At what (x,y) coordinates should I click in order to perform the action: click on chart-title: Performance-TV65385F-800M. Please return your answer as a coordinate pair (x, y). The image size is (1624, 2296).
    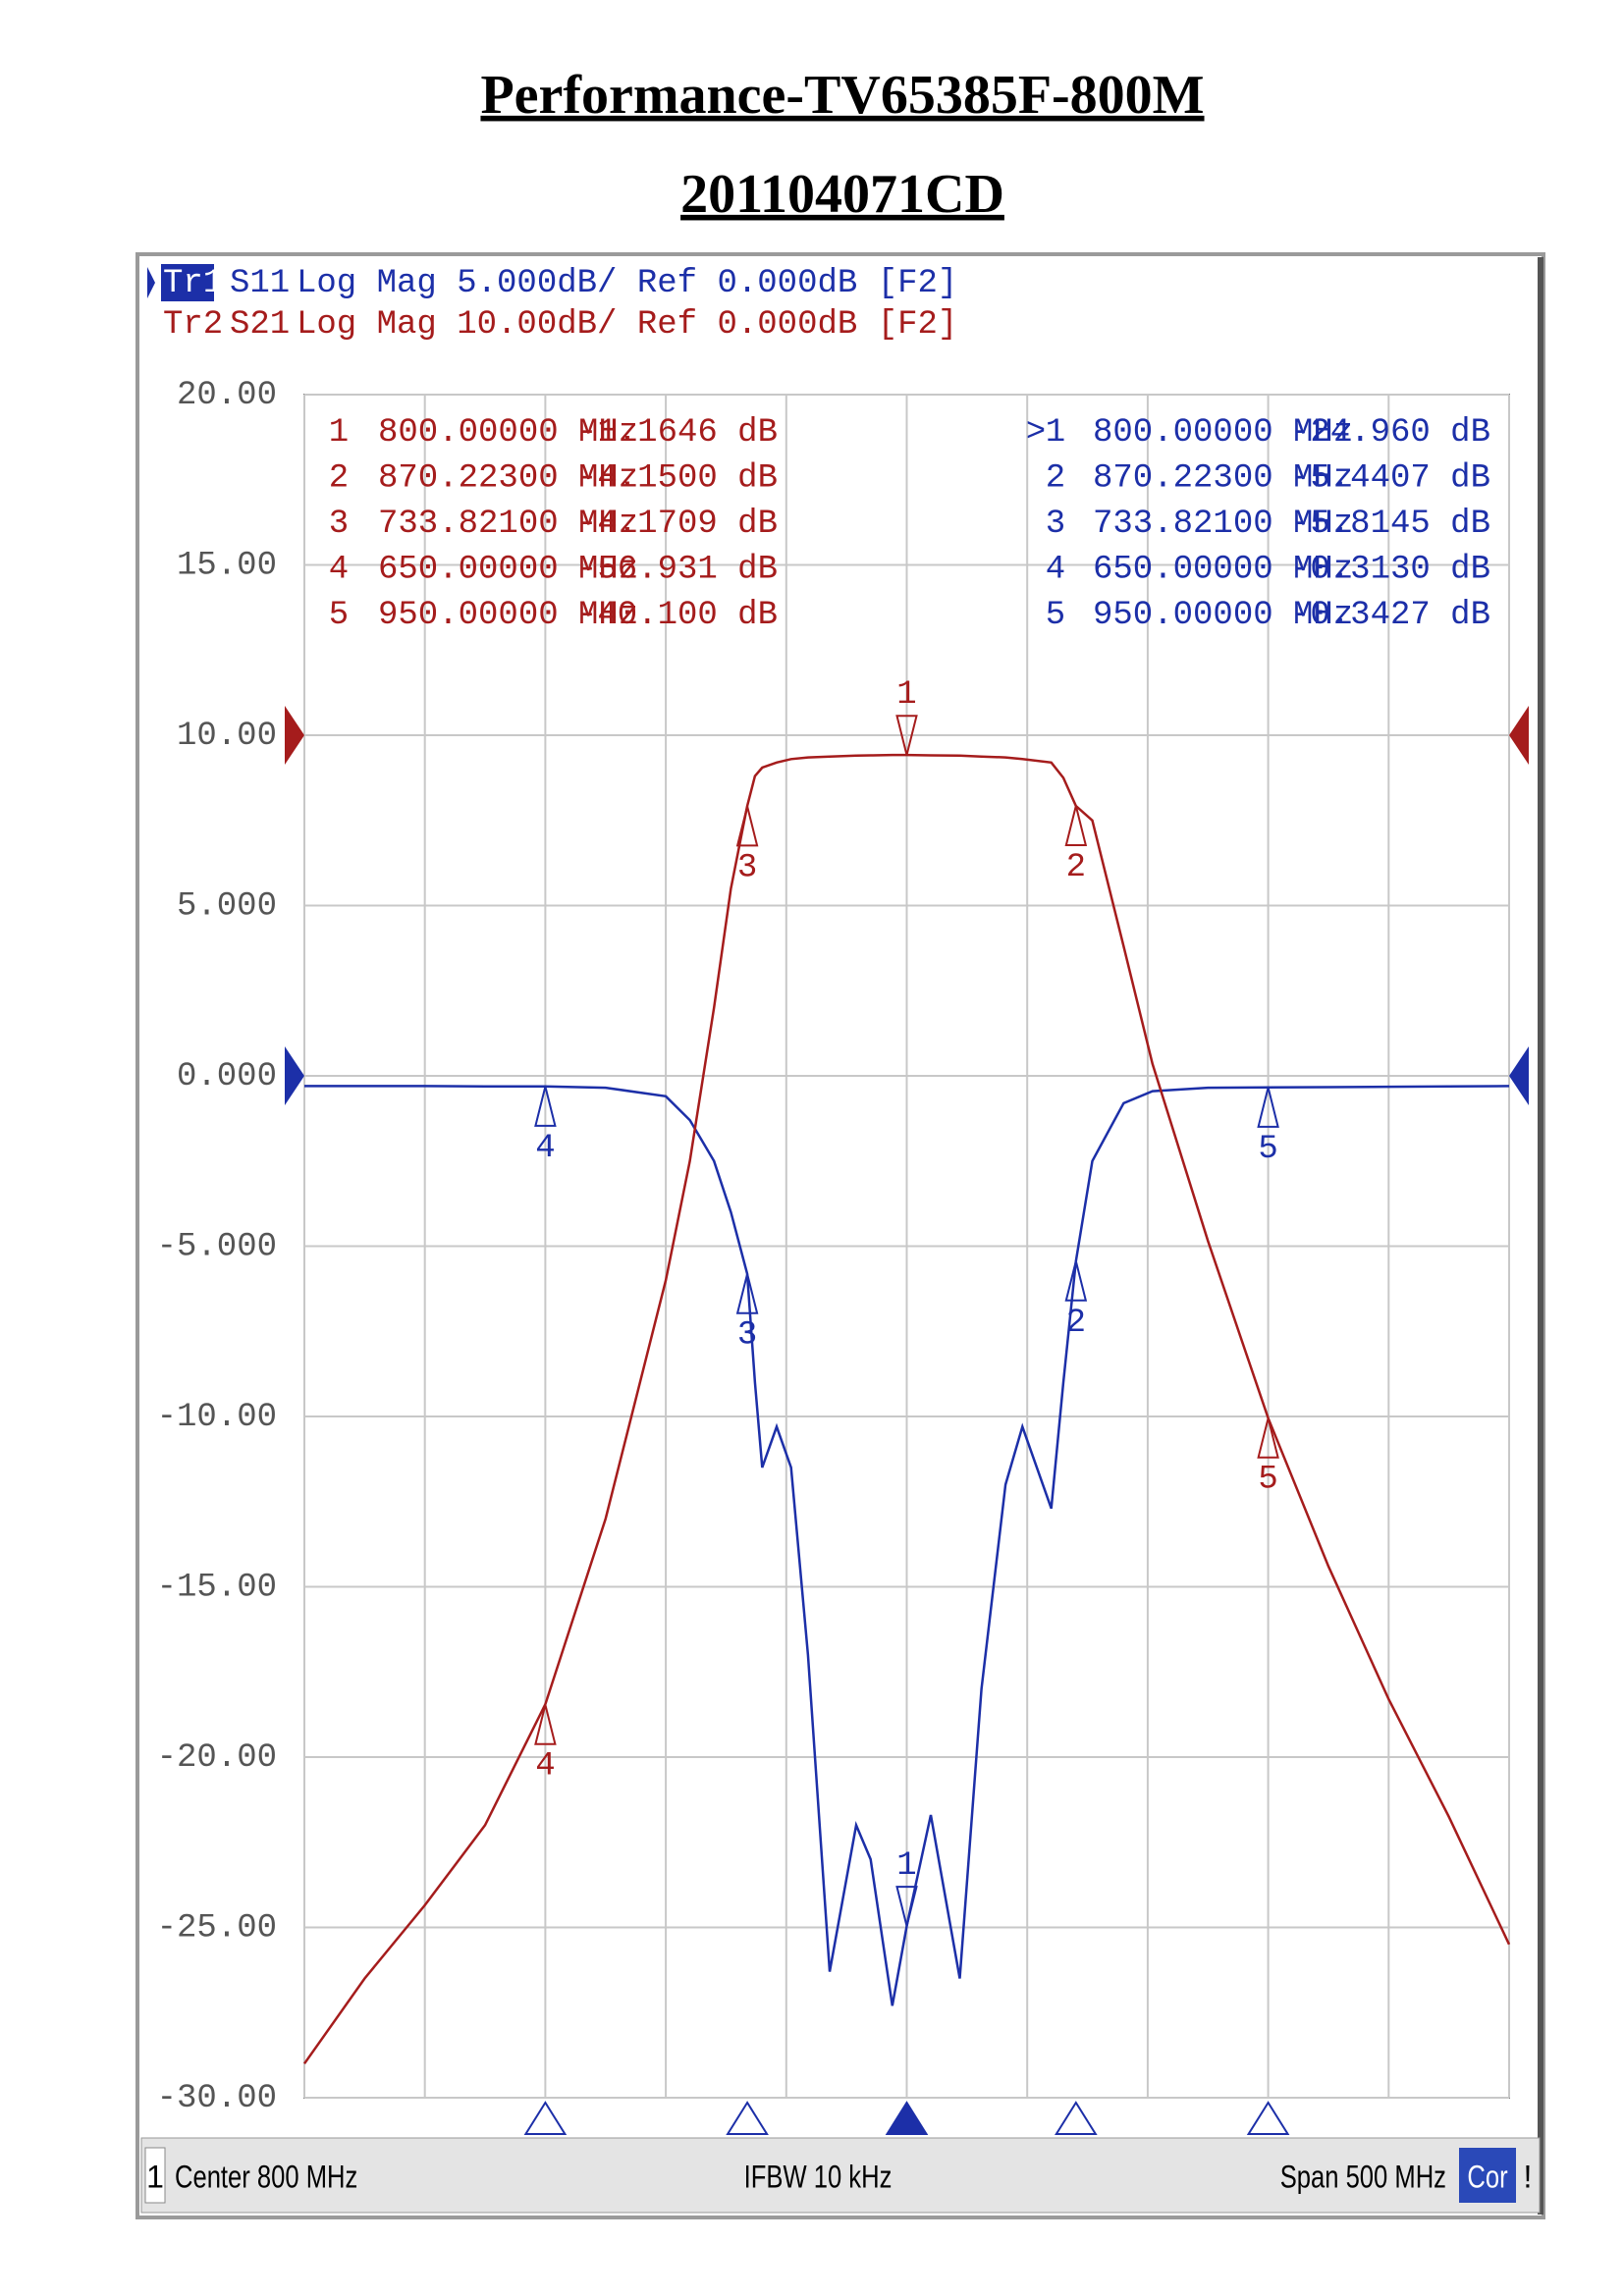
    Looking at the image, I should click on (842, 95).